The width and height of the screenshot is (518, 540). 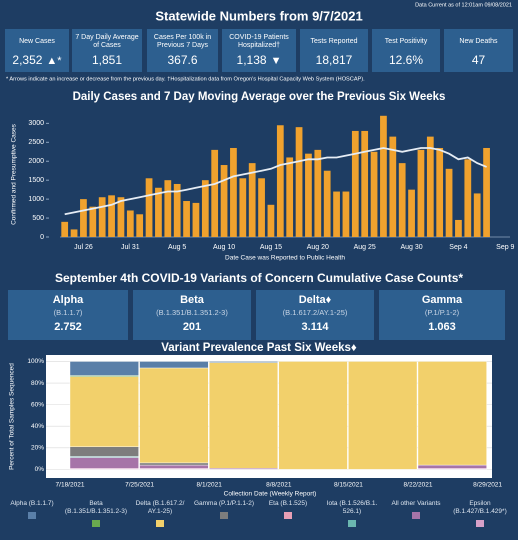 I want to click on x-tick-label: Sep 4, so click(x=458, y=247).